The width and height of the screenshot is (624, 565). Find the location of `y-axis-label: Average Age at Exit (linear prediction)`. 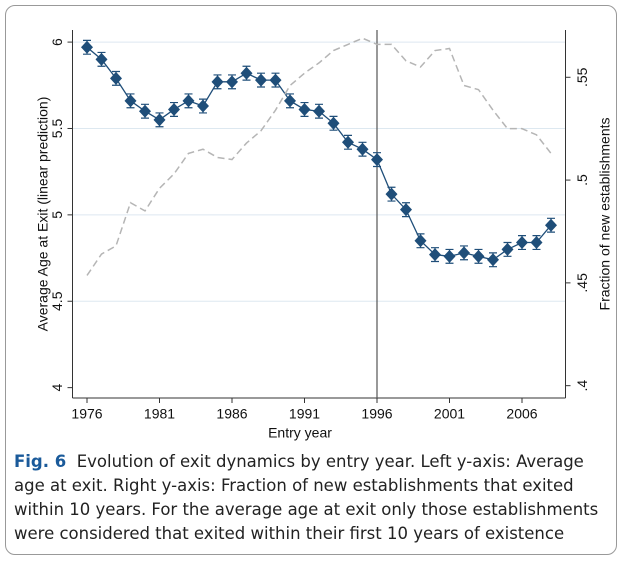

y-axis-label: Average Age at Exit (linear prediction) is located at coordinates (43, 214).